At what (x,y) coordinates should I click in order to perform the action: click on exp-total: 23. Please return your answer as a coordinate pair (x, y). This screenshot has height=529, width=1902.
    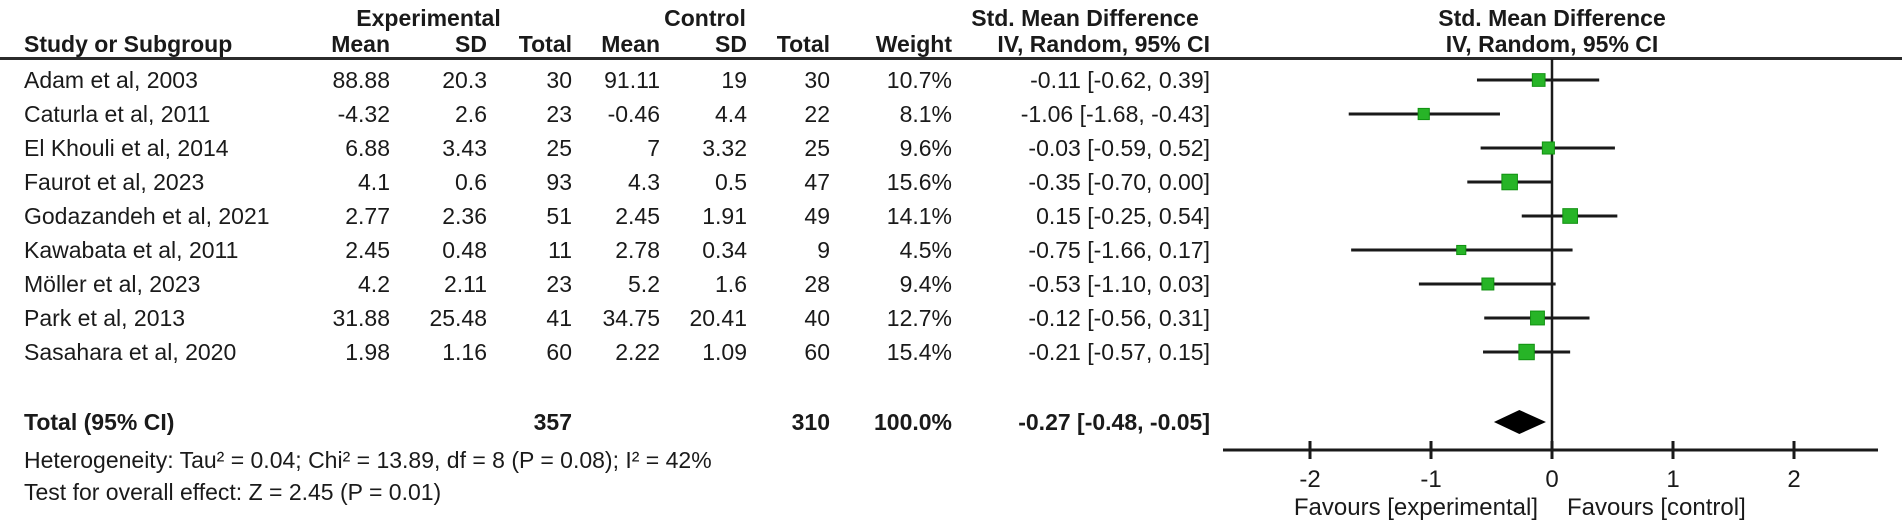
    Looking at the image, I should click on (559, 114).